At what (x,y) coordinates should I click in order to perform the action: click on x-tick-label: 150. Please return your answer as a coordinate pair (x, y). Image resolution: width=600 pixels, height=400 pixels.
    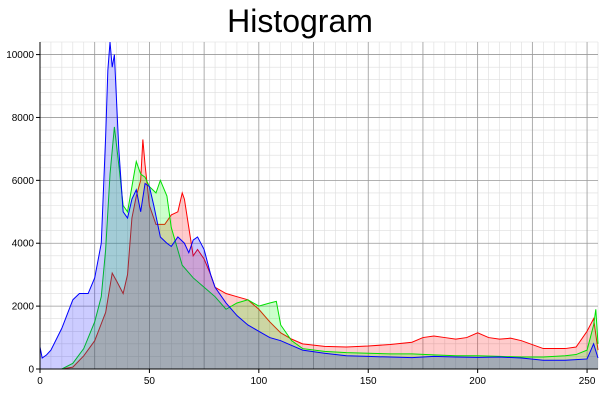
    Looking at the image, I should click on (368, 381).